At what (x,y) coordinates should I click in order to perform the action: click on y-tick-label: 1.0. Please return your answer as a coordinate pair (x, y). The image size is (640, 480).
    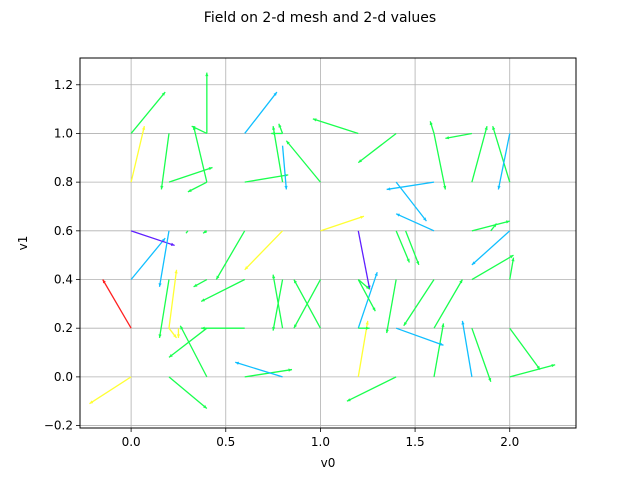
    Looking at the image, I should click on (63, 133).